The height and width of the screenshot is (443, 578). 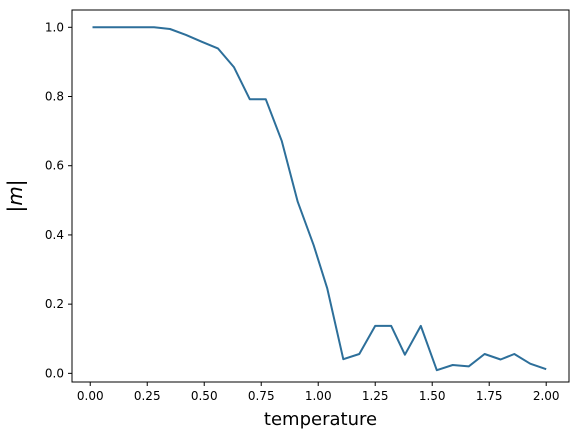 What do you see at coordinates (489, 396) in the screenshot?
I see `x-tick-label: 1.75` at bounding box center [489, 396].